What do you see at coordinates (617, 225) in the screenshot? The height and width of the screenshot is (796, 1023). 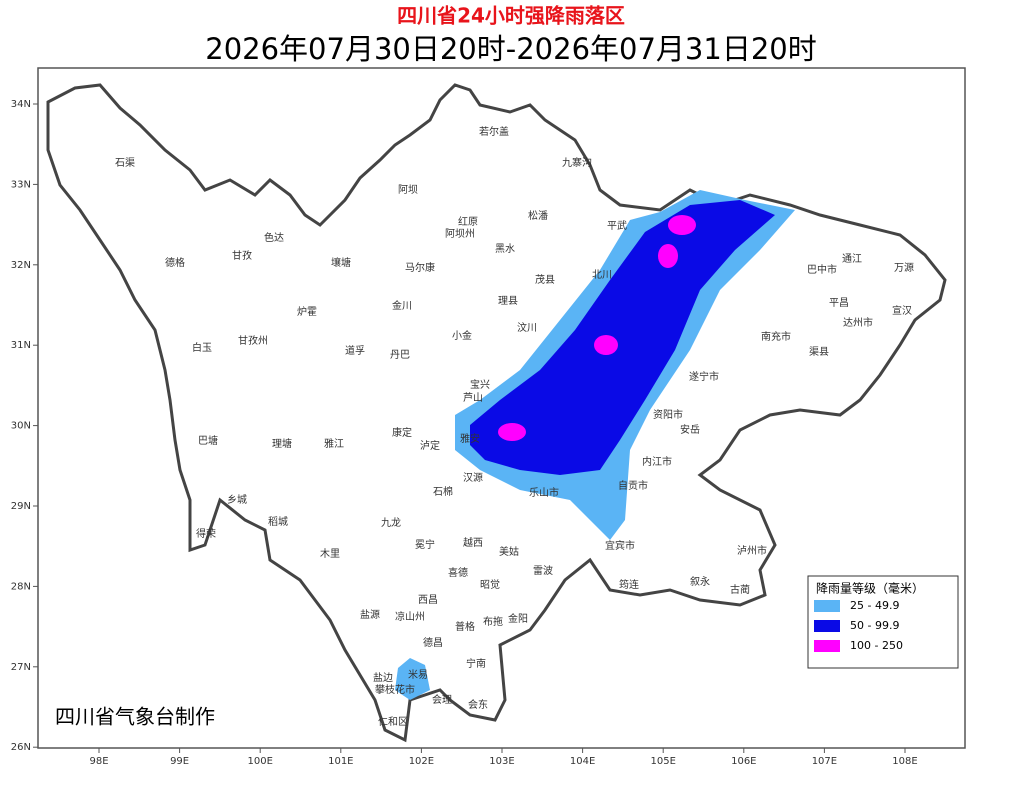 I see `place-label: 平武` at bounding box center [617, 225].